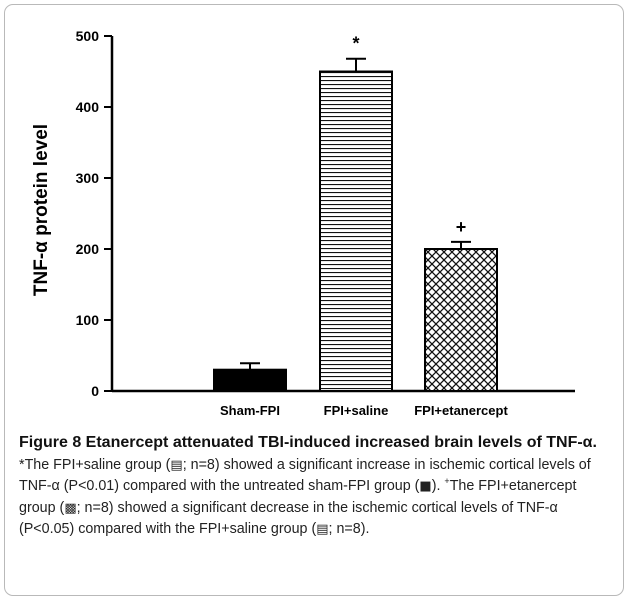  What do you see at coordinates (461, 227) in the screenshot?
I see `significance-marker-2: +` at bounding box center [461, 227].